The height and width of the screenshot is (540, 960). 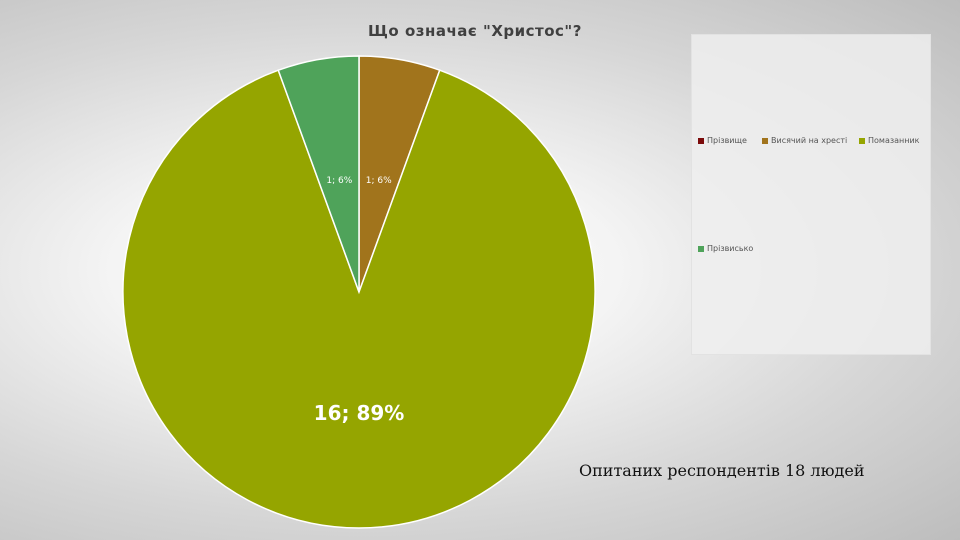 What do you see at coordinates (339, 181) in the screenshot?
I see `data-label-3: 1; 6%` at bounding box center [339, 181].